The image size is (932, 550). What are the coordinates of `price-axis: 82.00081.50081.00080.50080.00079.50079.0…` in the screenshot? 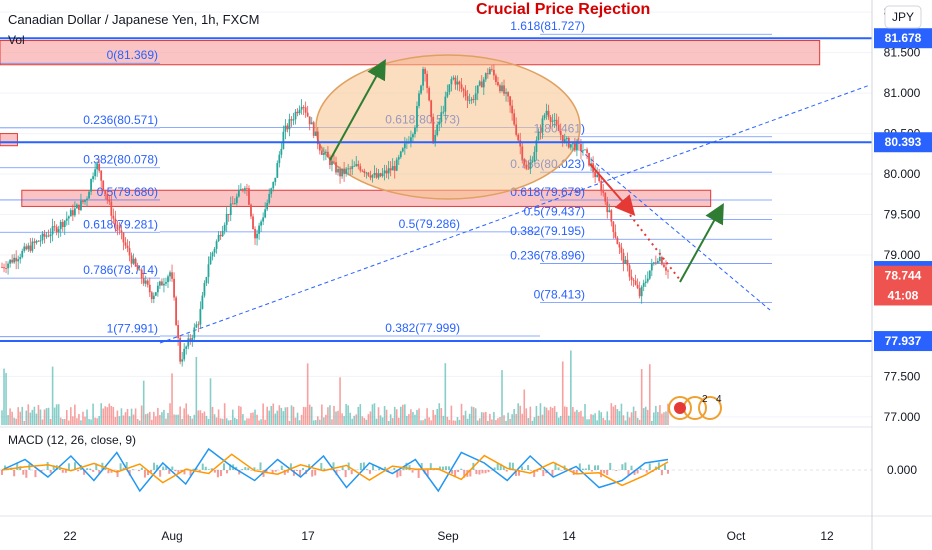 It's located at (902, 214).